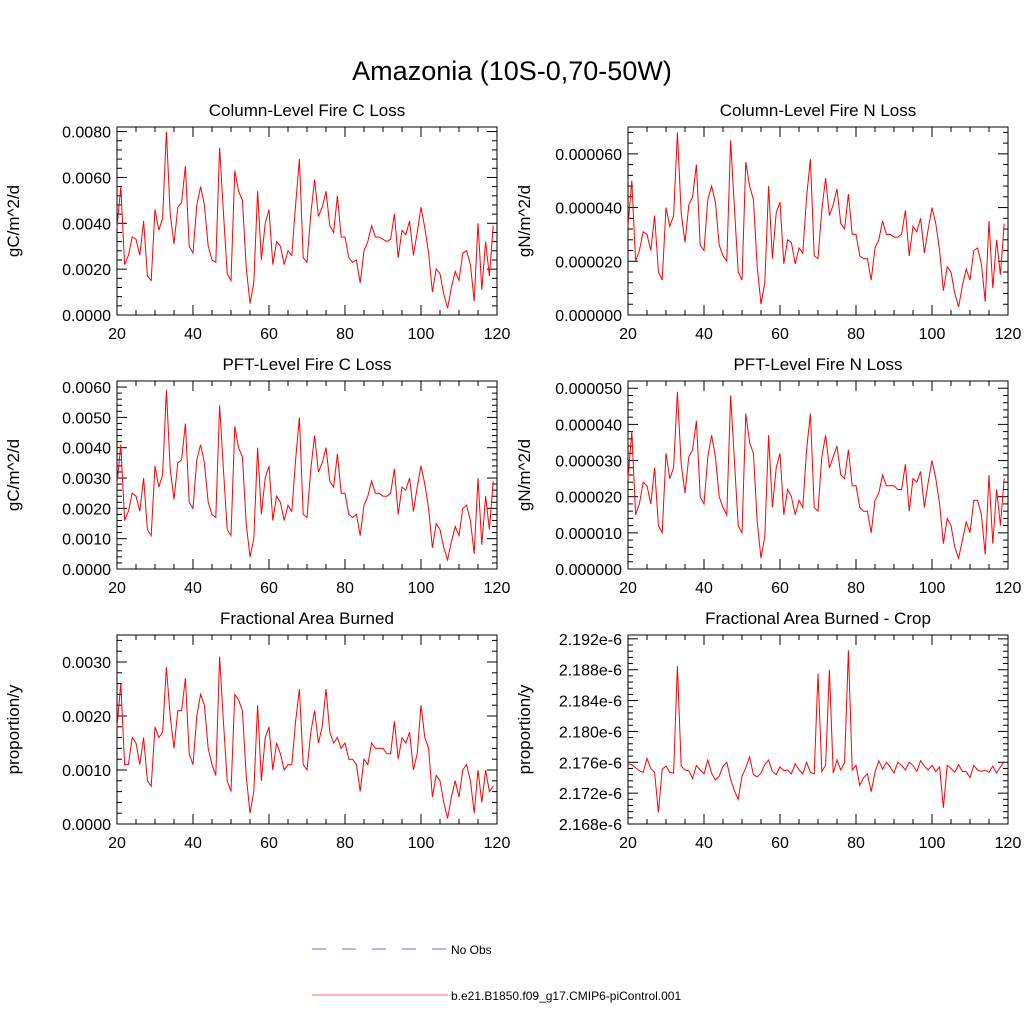 Image resolution: width=1024 pixels, height=1024 pixels. Describe the element at coordinates (590, 825) in the screenshot. I see `y-tick-label: 2.168e-6` at that location.